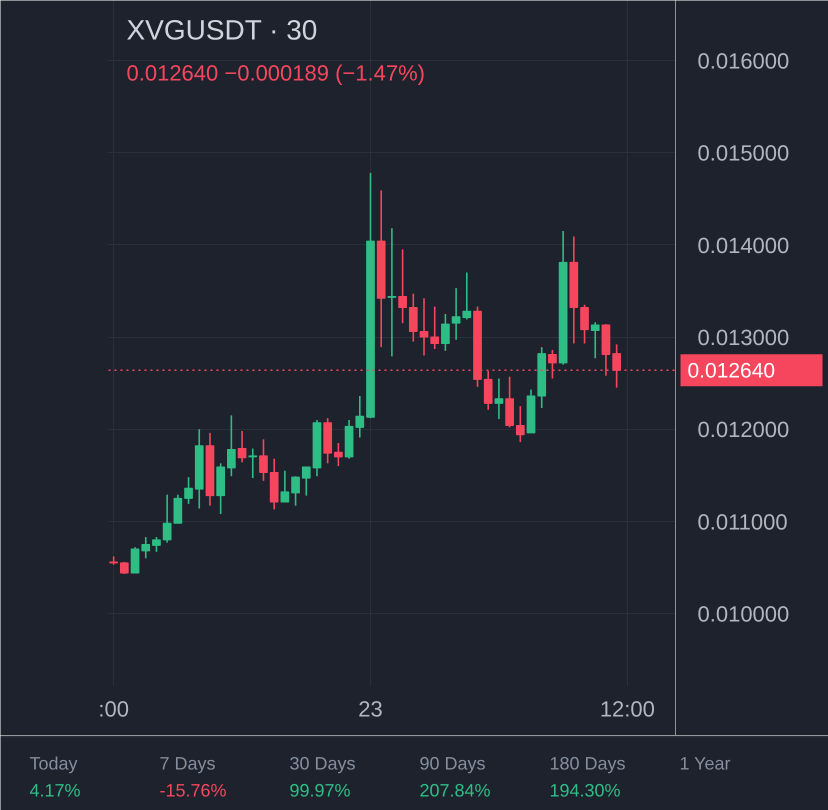 This screenshot has height=810, width=828. Describe the element at coordinates (275, 73) in the screenshot. I see `text: 0.012640 −0.000189 (−1.47%)` at that location.